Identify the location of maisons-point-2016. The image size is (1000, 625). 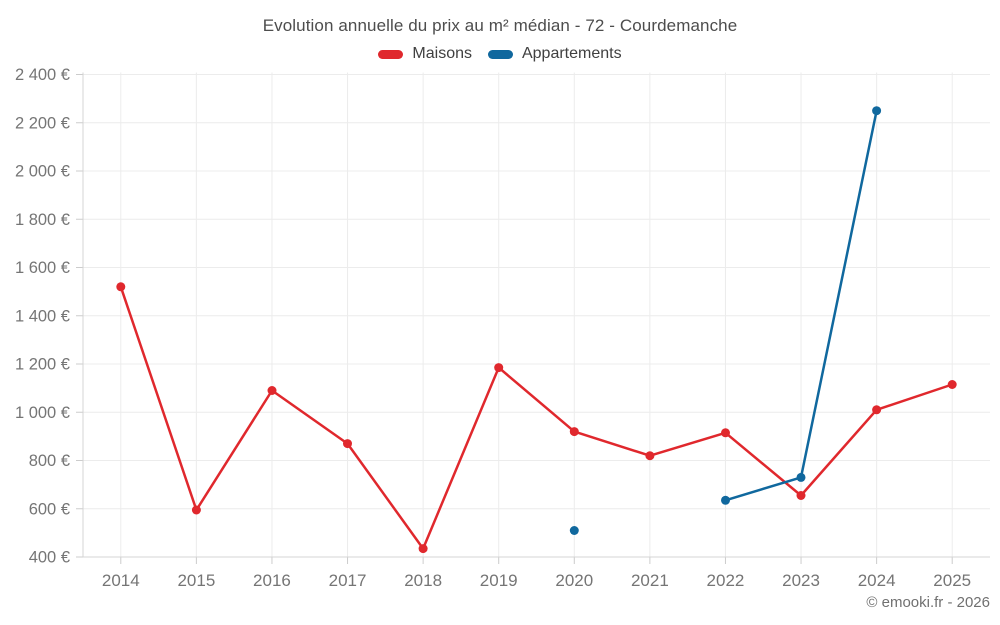
(272, 390).